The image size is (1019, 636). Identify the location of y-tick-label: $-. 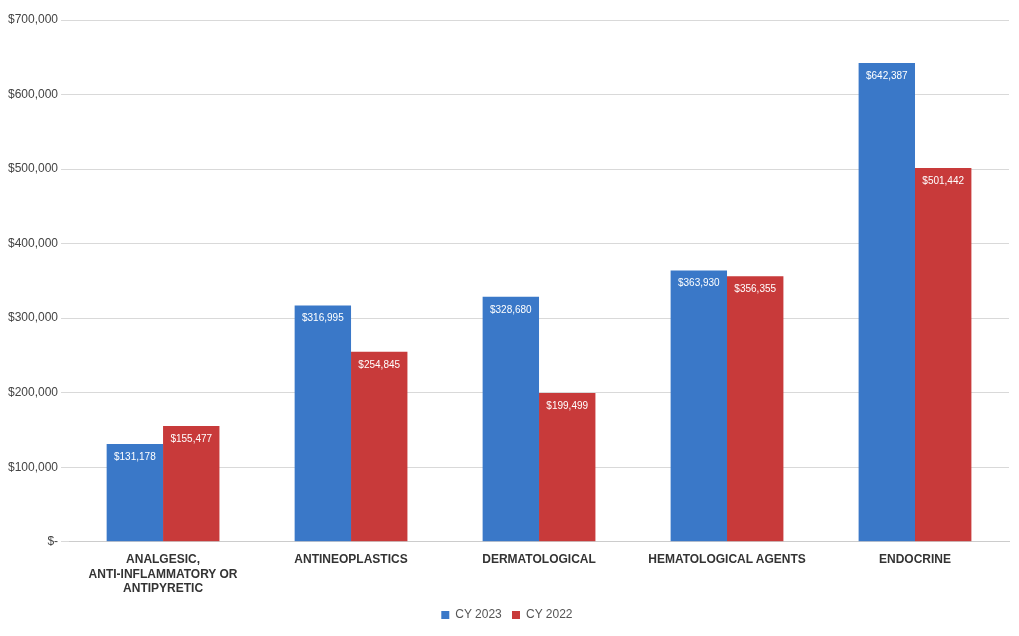
(53, 541).